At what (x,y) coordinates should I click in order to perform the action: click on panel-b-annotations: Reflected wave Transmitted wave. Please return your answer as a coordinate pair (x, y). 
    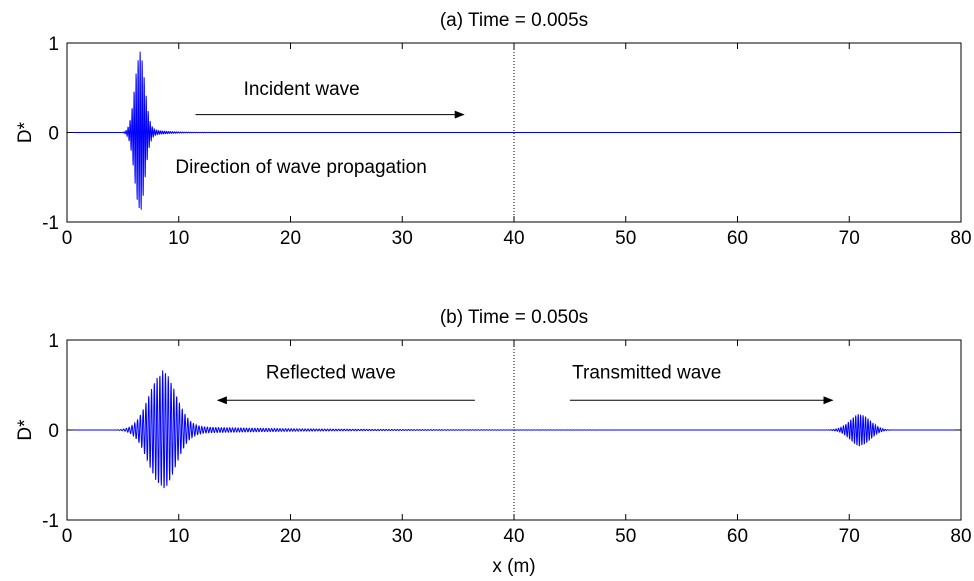
    Looking at the image, I should click on (493, 373).